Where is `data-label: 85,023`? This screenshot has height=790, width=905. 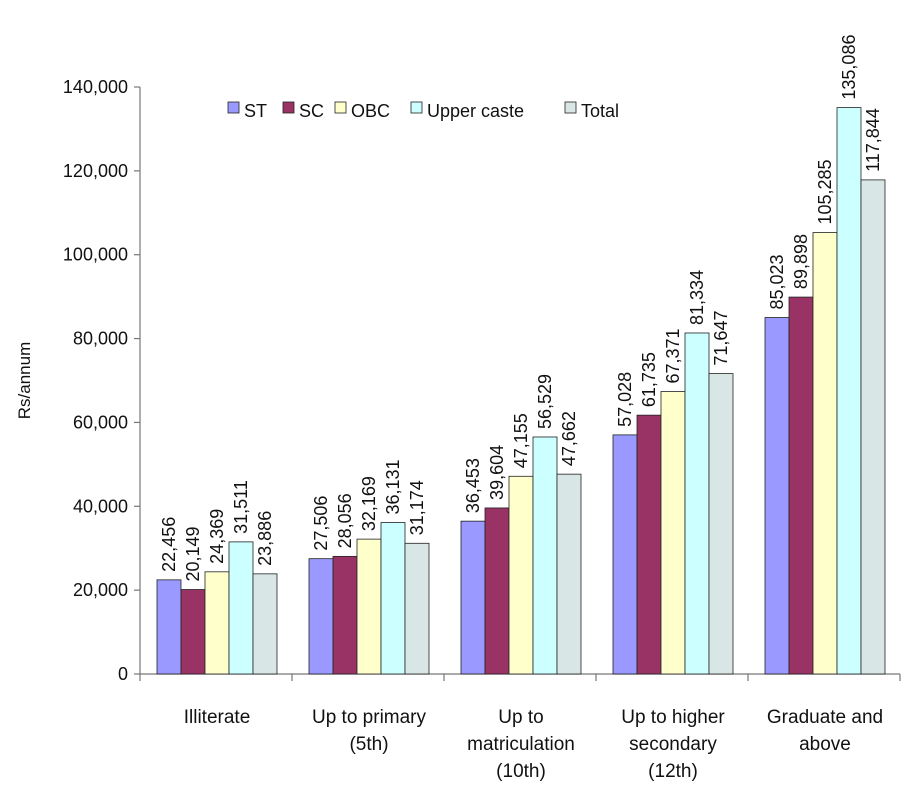
data-label: 85,023 is located at coordinates (777, 281).